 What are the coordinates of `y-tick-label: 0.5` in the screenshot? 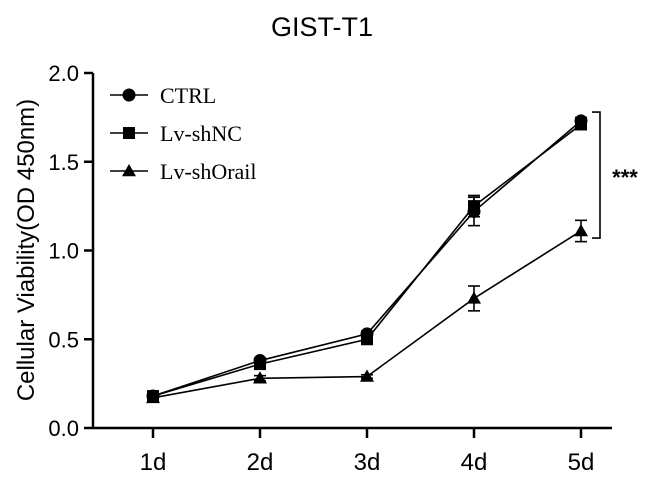 It's located at (63, 339).